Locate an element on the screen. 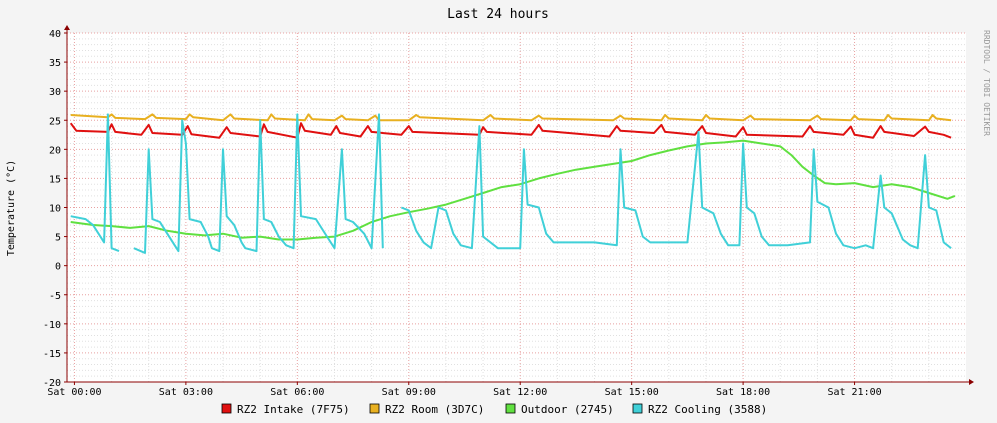 Image resolution: width=997 pixels, height=423 pixels. y-tick-label: -20 is located at coordinates (52, 383).